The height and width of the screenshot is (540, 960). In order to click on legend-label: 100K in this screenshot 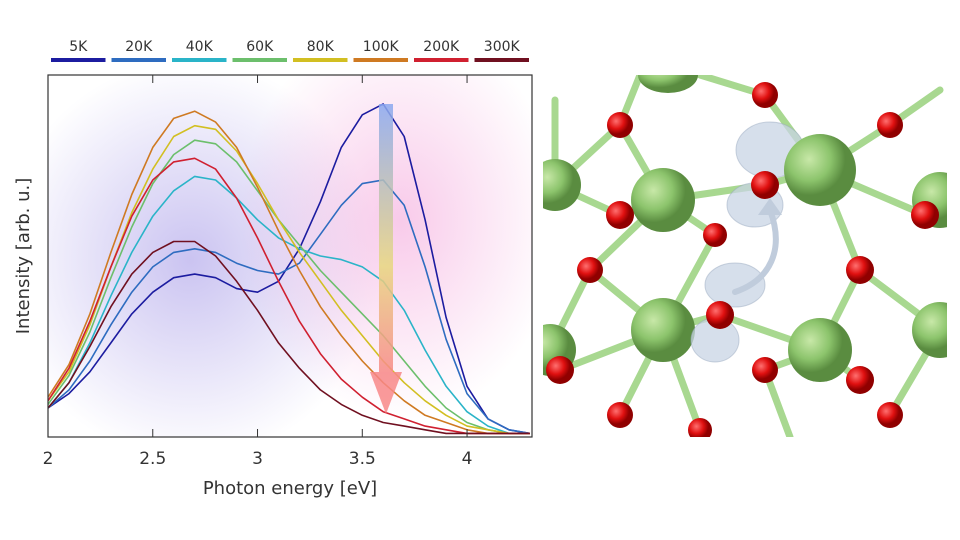, I will do `click(381, 47)`.